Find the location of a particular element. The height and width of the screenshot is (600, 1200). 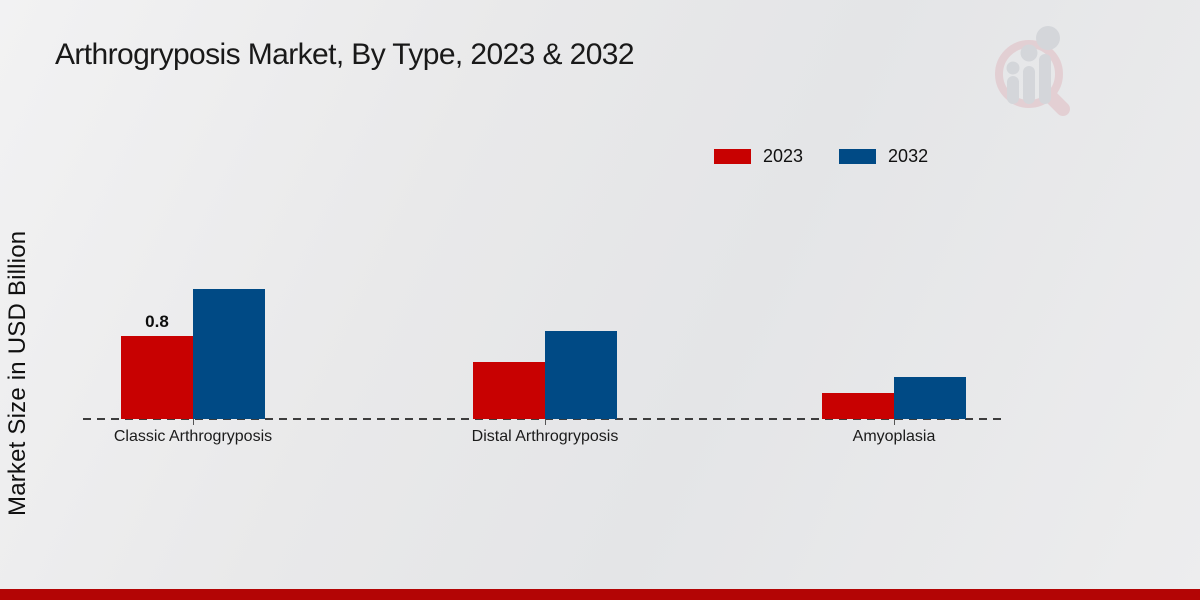

legend-item-2032: 2032 is located at coordinates (883, 156).